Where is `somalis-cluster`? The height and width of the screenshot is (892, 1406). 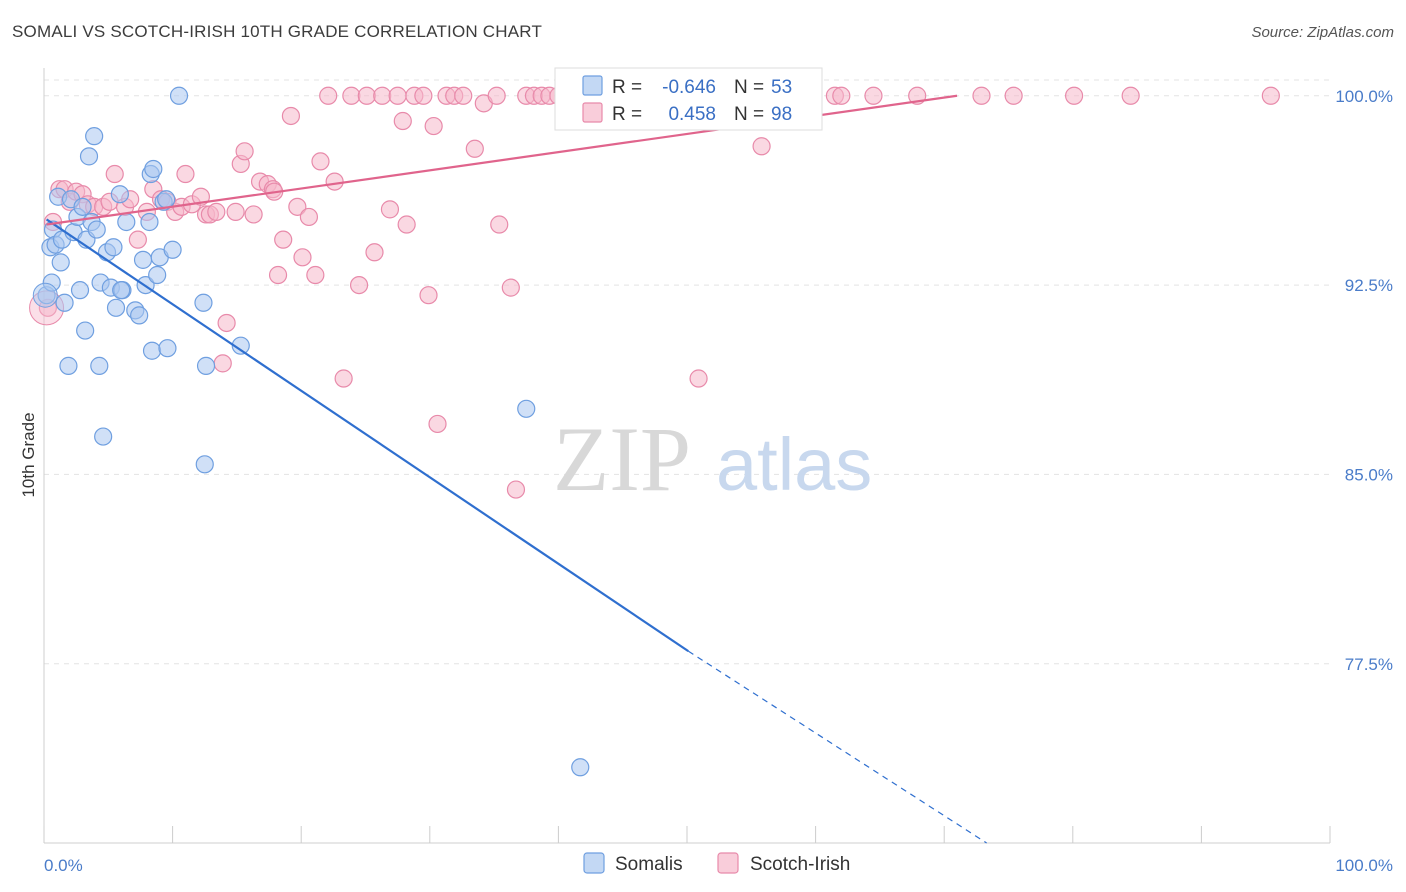
somalis-cluster is located at coordinates (45, 295).